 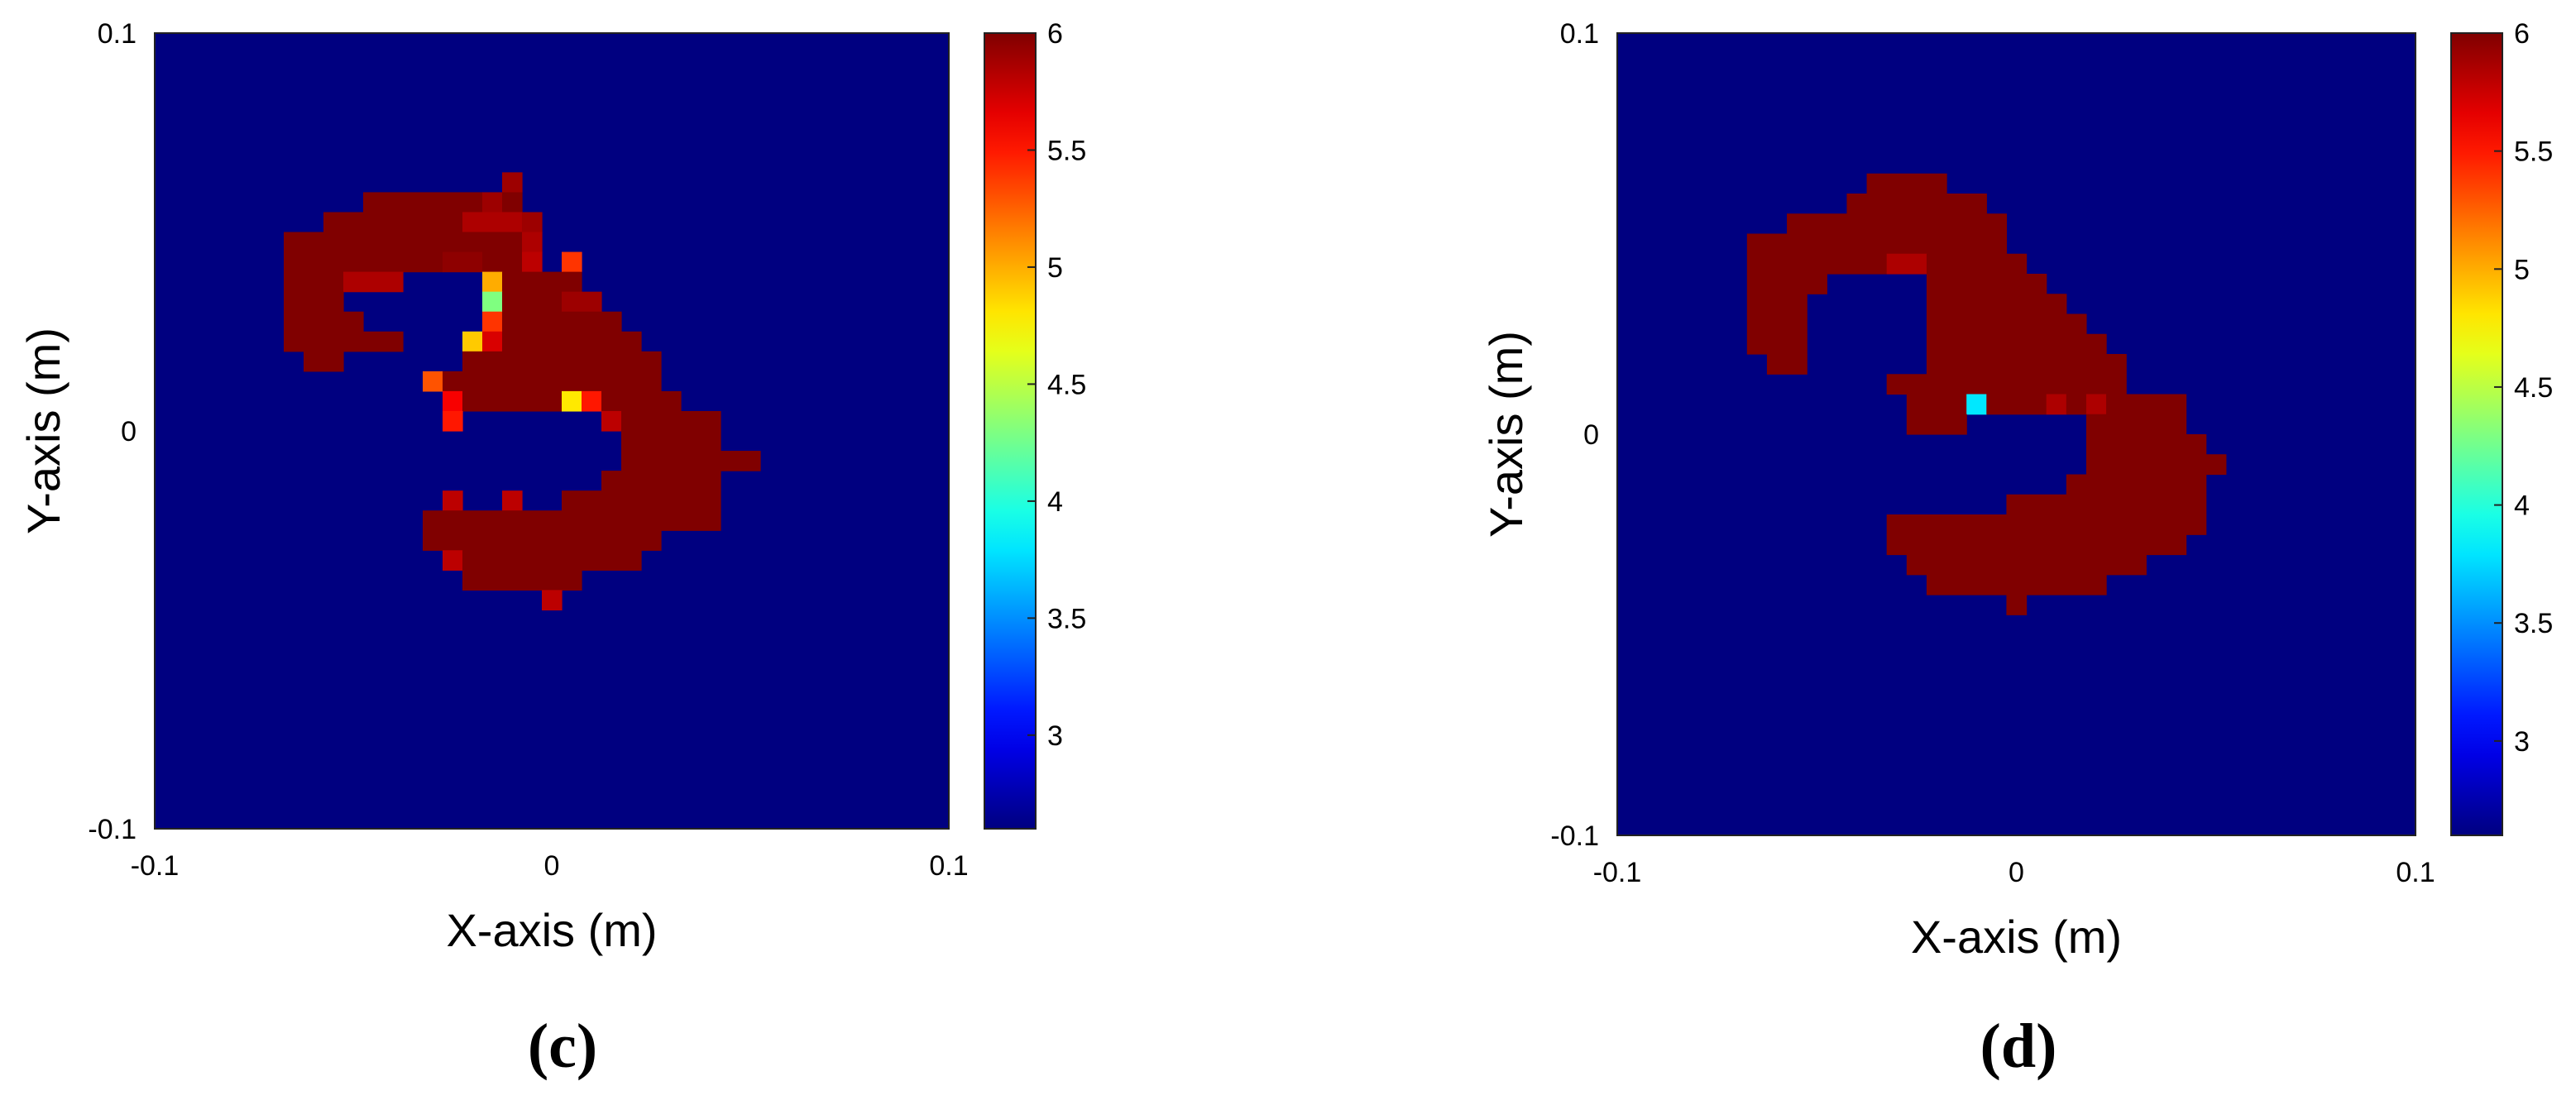 I want to click on y-axis-label: Y-axis (m), so click(x=1506, y=434).